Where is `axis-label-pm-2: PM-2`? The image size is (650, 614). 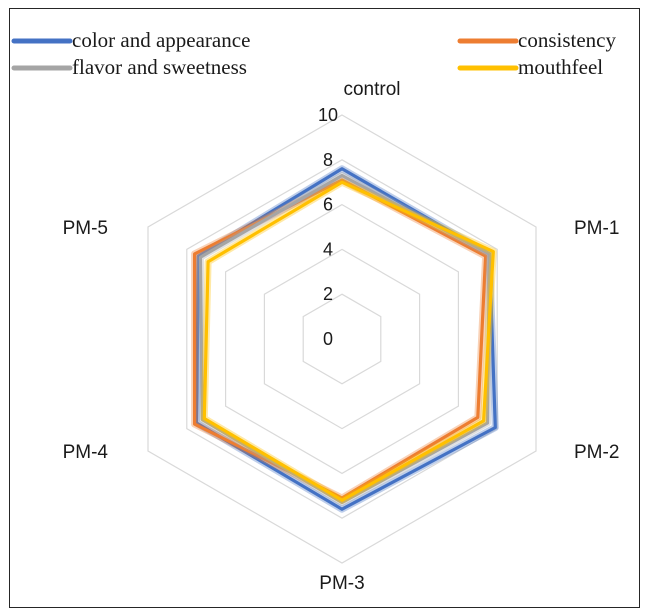 axis-label-pm-2: PM-2 is located at coordinates (596, 452).